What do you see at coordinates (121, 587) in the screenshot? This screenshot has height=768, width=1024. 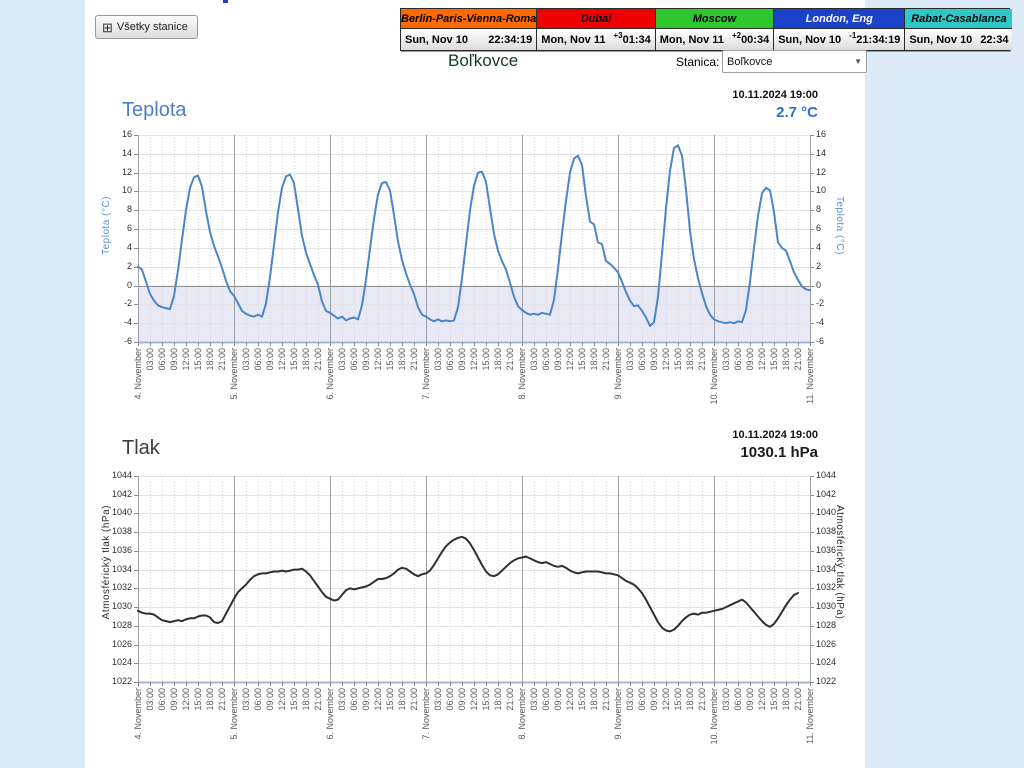 I see `axis-tick-label: 1032` at bounding box center [121, 587].